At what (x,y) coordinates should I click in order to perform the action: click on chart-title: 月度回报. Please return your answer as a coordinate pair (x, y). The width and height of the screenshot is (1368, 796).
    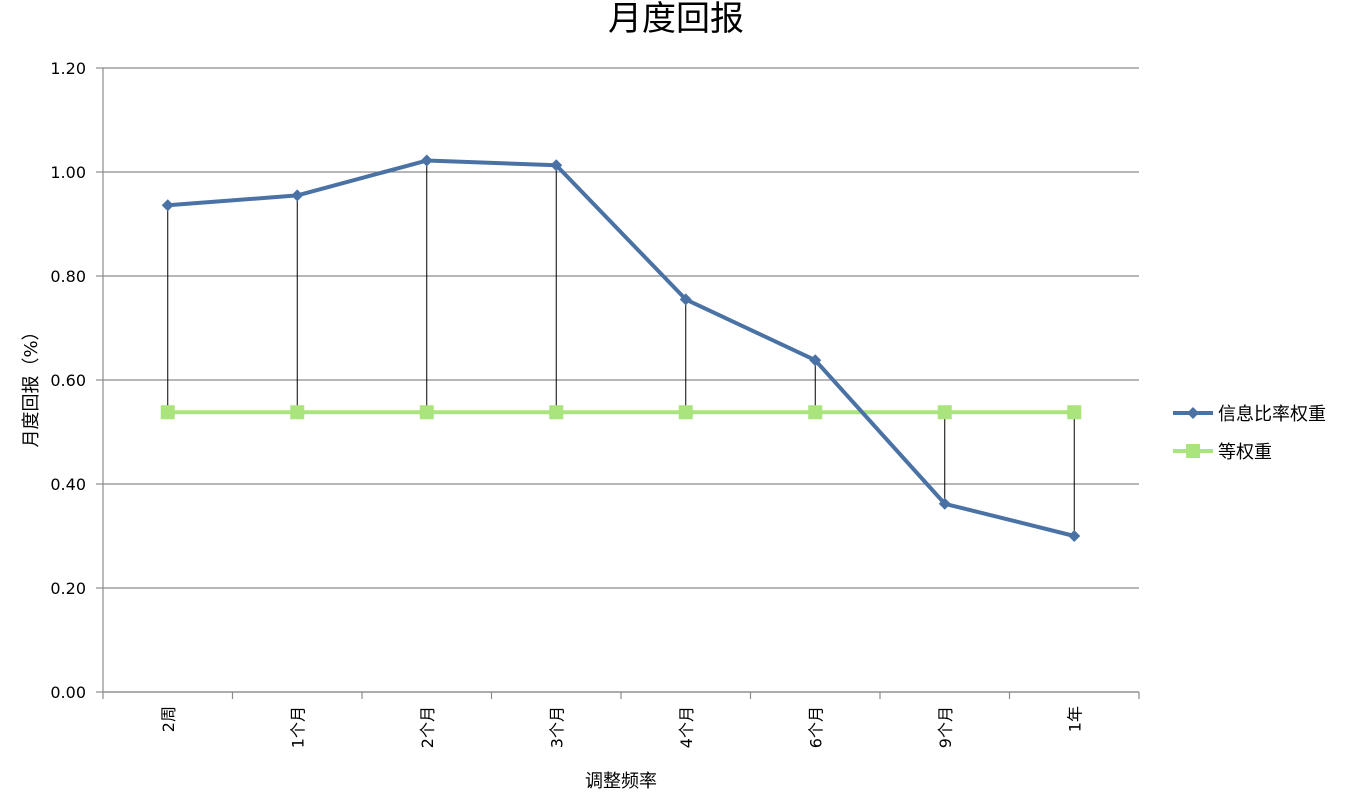
    Looking at the image, I should click on (676, 19).